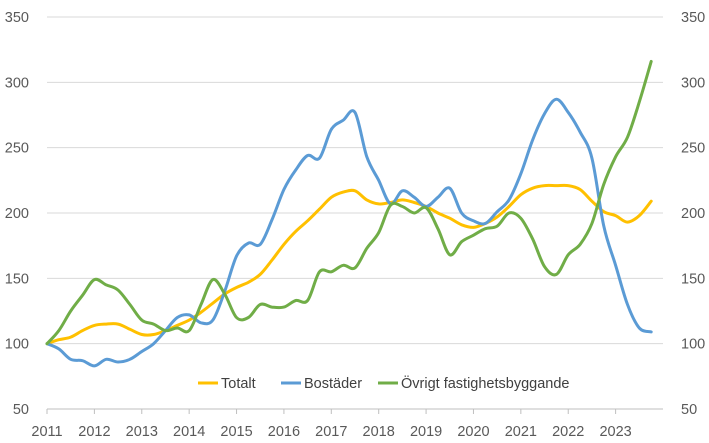 Image resolution: width=709 pixels, height=443 pixels. I want to click on secondary-y-tick-label: 350, so click(693, 18).